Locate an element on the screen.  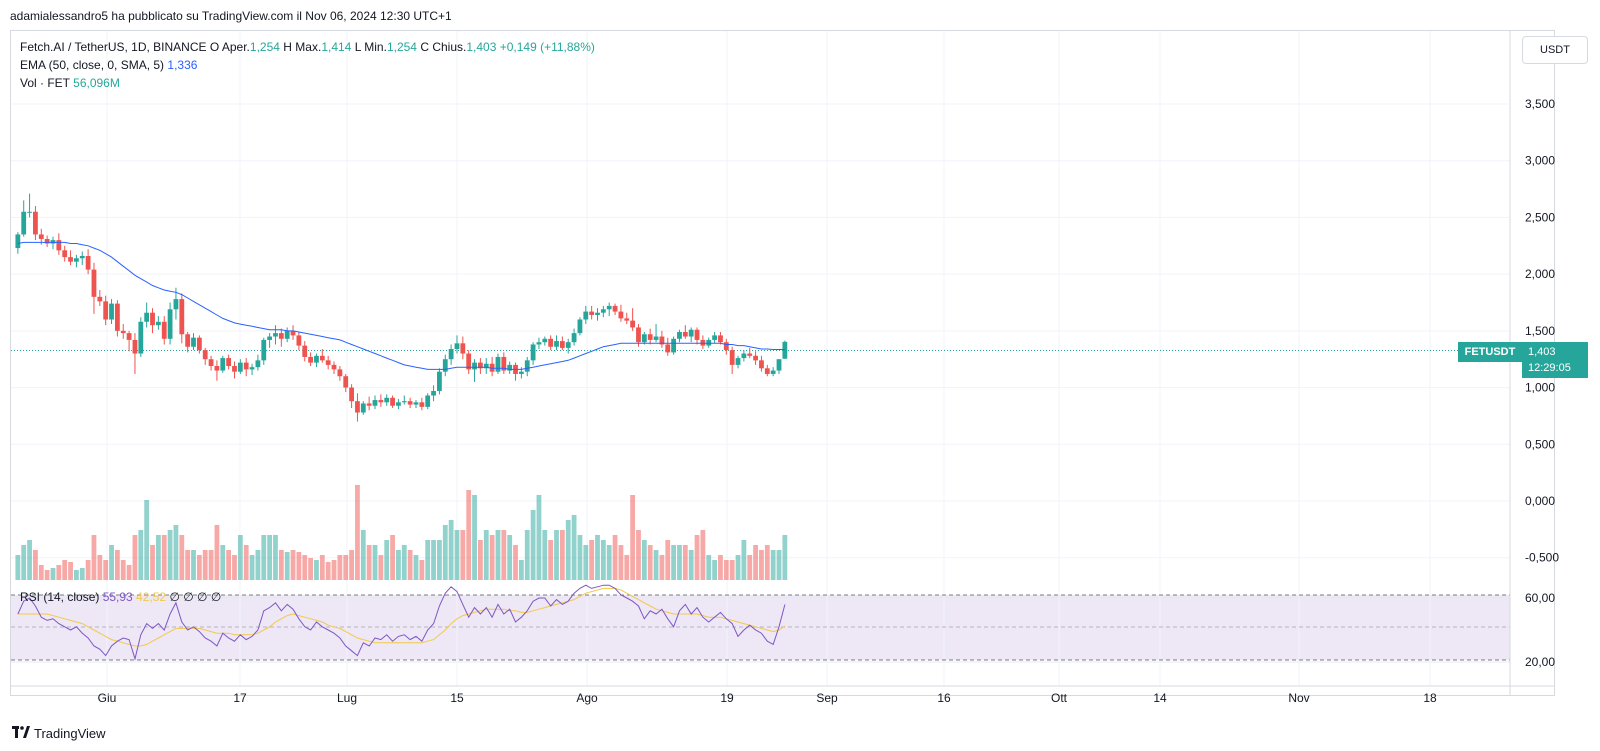
legend-ema: EMA (50, close, 0, SMA, 5) 1,336 is located at coordinates (108, 65).